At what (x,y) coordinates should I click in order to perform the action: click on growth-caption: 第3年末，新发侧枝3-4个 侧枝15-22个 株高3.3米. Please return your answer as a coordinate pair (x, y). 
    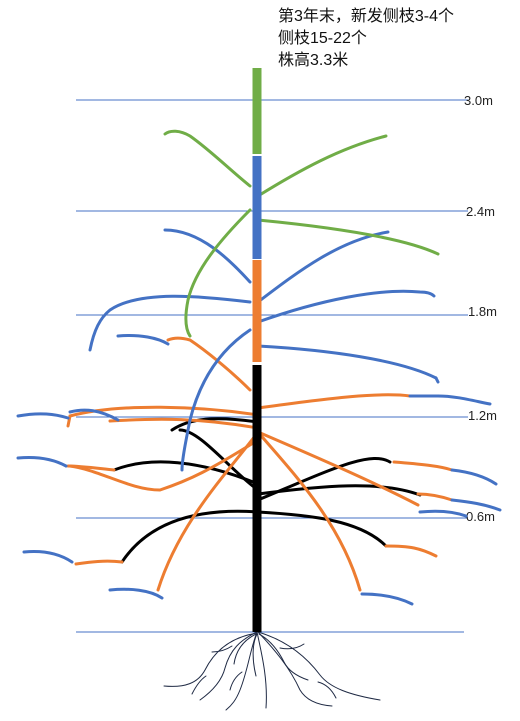
    Looking at the image, I should click on (366, 39).